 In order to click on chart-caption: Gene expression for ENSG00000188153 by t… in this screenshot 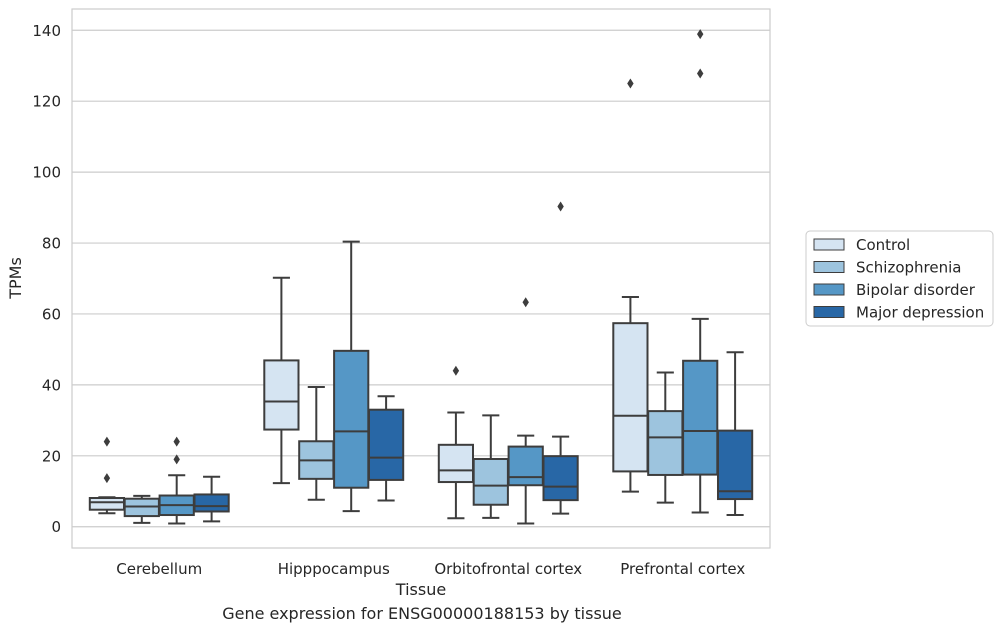, I will do `click(422, 613)`.